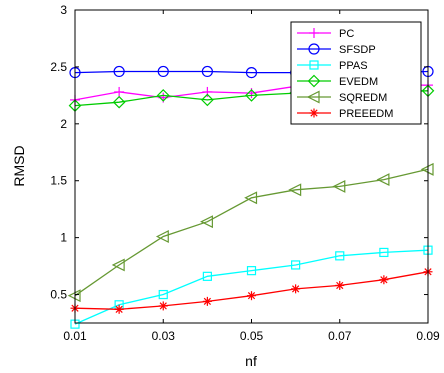 This screenshot has width=444, height=373. What do you see at coordinates (251, 361) in the screenshot?
I see `x-axis-label: nf` at bounding box center [251, 361].